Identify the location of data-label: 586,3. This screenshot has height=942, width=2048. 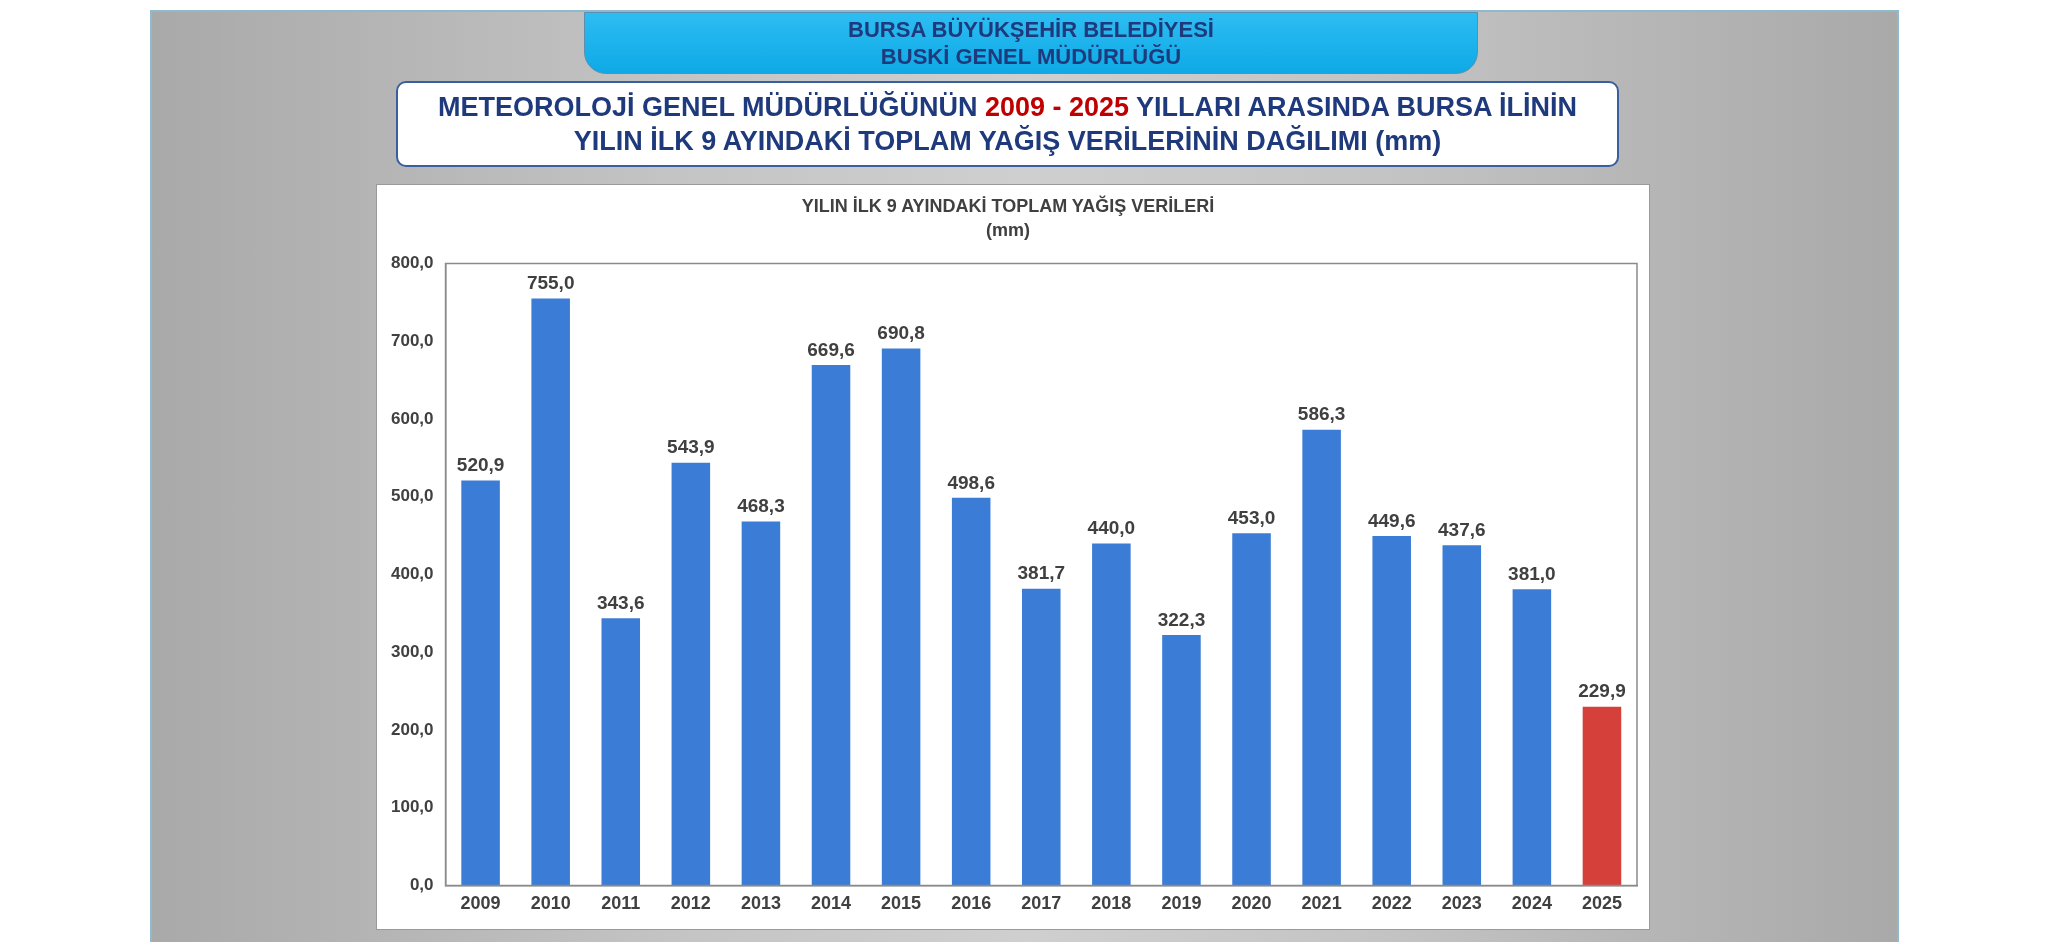
(1321, 414).